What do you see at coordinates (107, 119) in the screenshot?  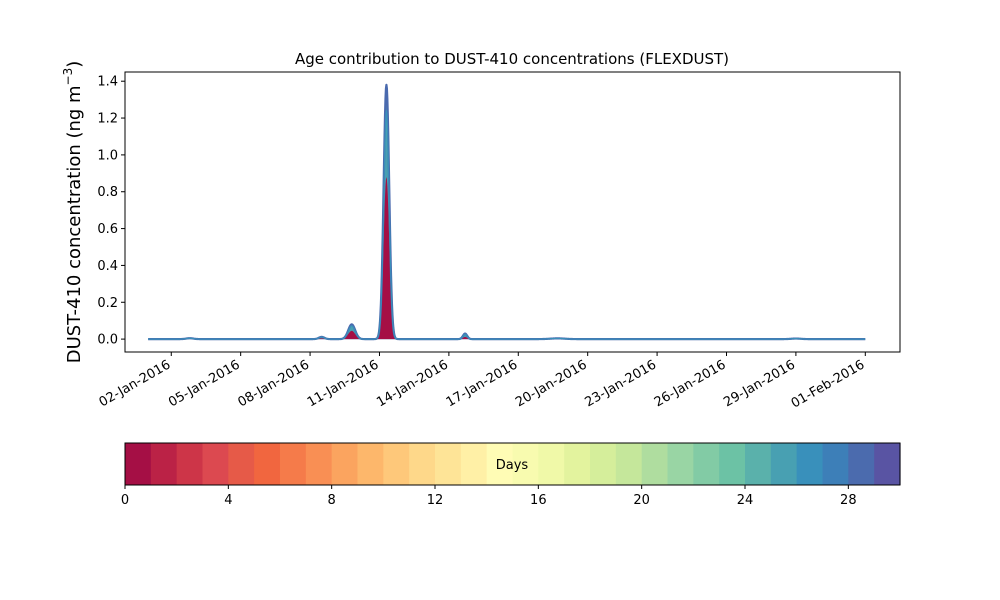 I see `y-tick-label: 1.2` at bounding box center [107, 119].